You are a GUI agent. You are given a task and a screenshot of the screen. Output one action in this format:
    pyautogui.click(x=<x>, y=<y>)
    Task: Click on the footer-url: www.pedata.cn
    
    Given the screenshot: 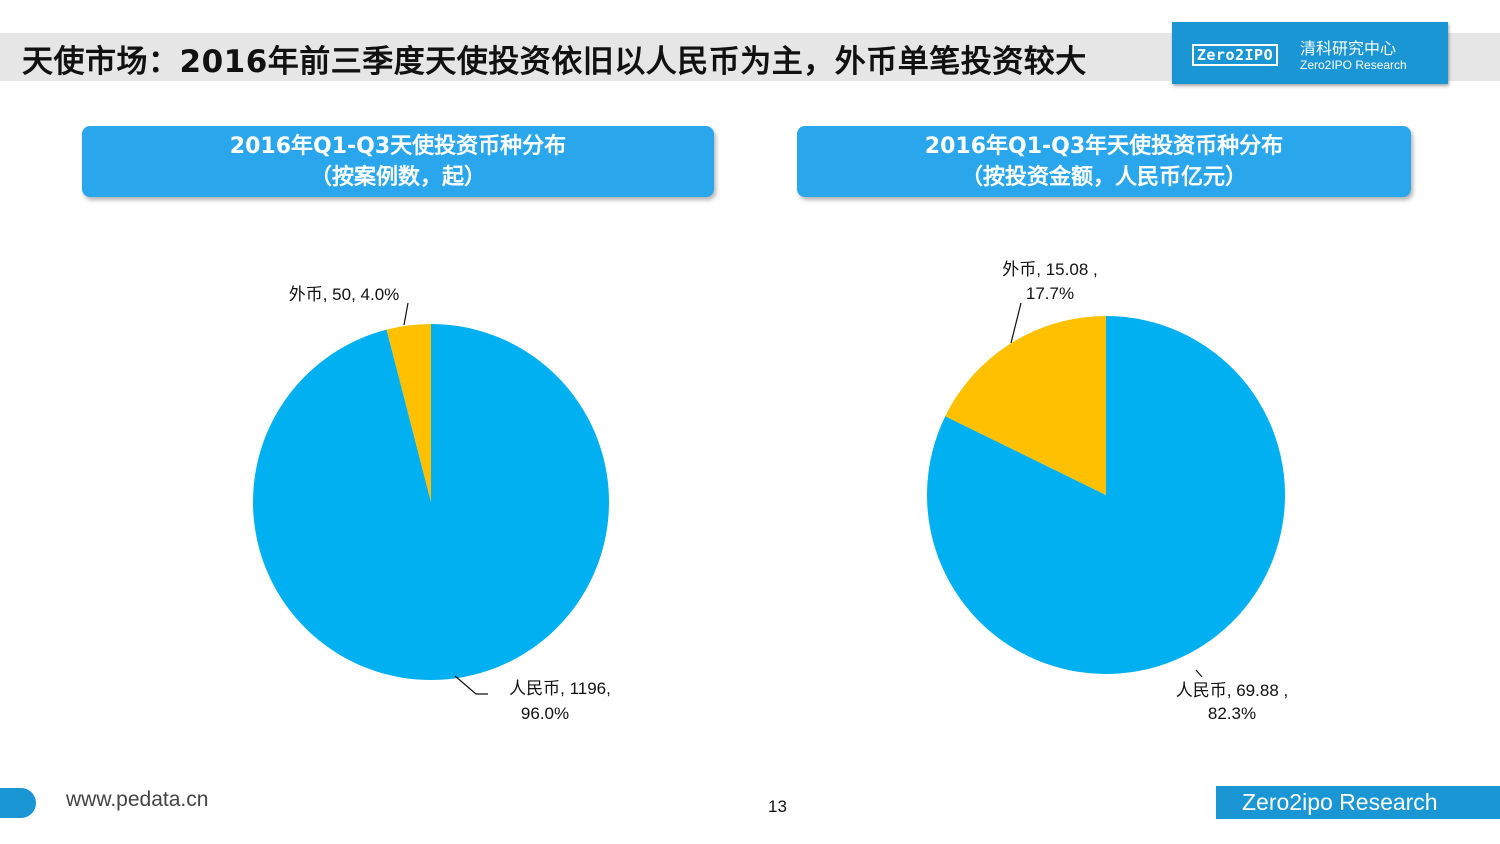 What is the action you would take?
    pyautogui.click(x=137, y=799)
    